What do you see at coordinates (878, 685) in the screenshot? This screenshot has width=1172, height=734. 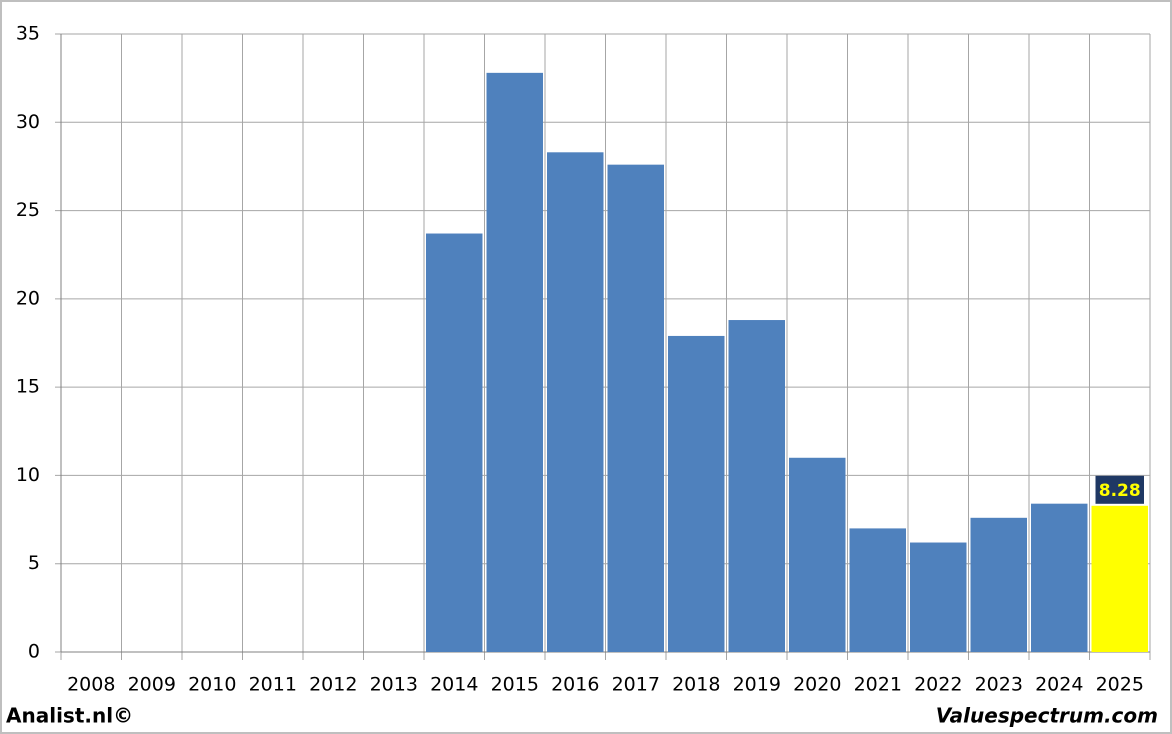 I see `x-tick-label: 2021` at bounding box center [878, 685].